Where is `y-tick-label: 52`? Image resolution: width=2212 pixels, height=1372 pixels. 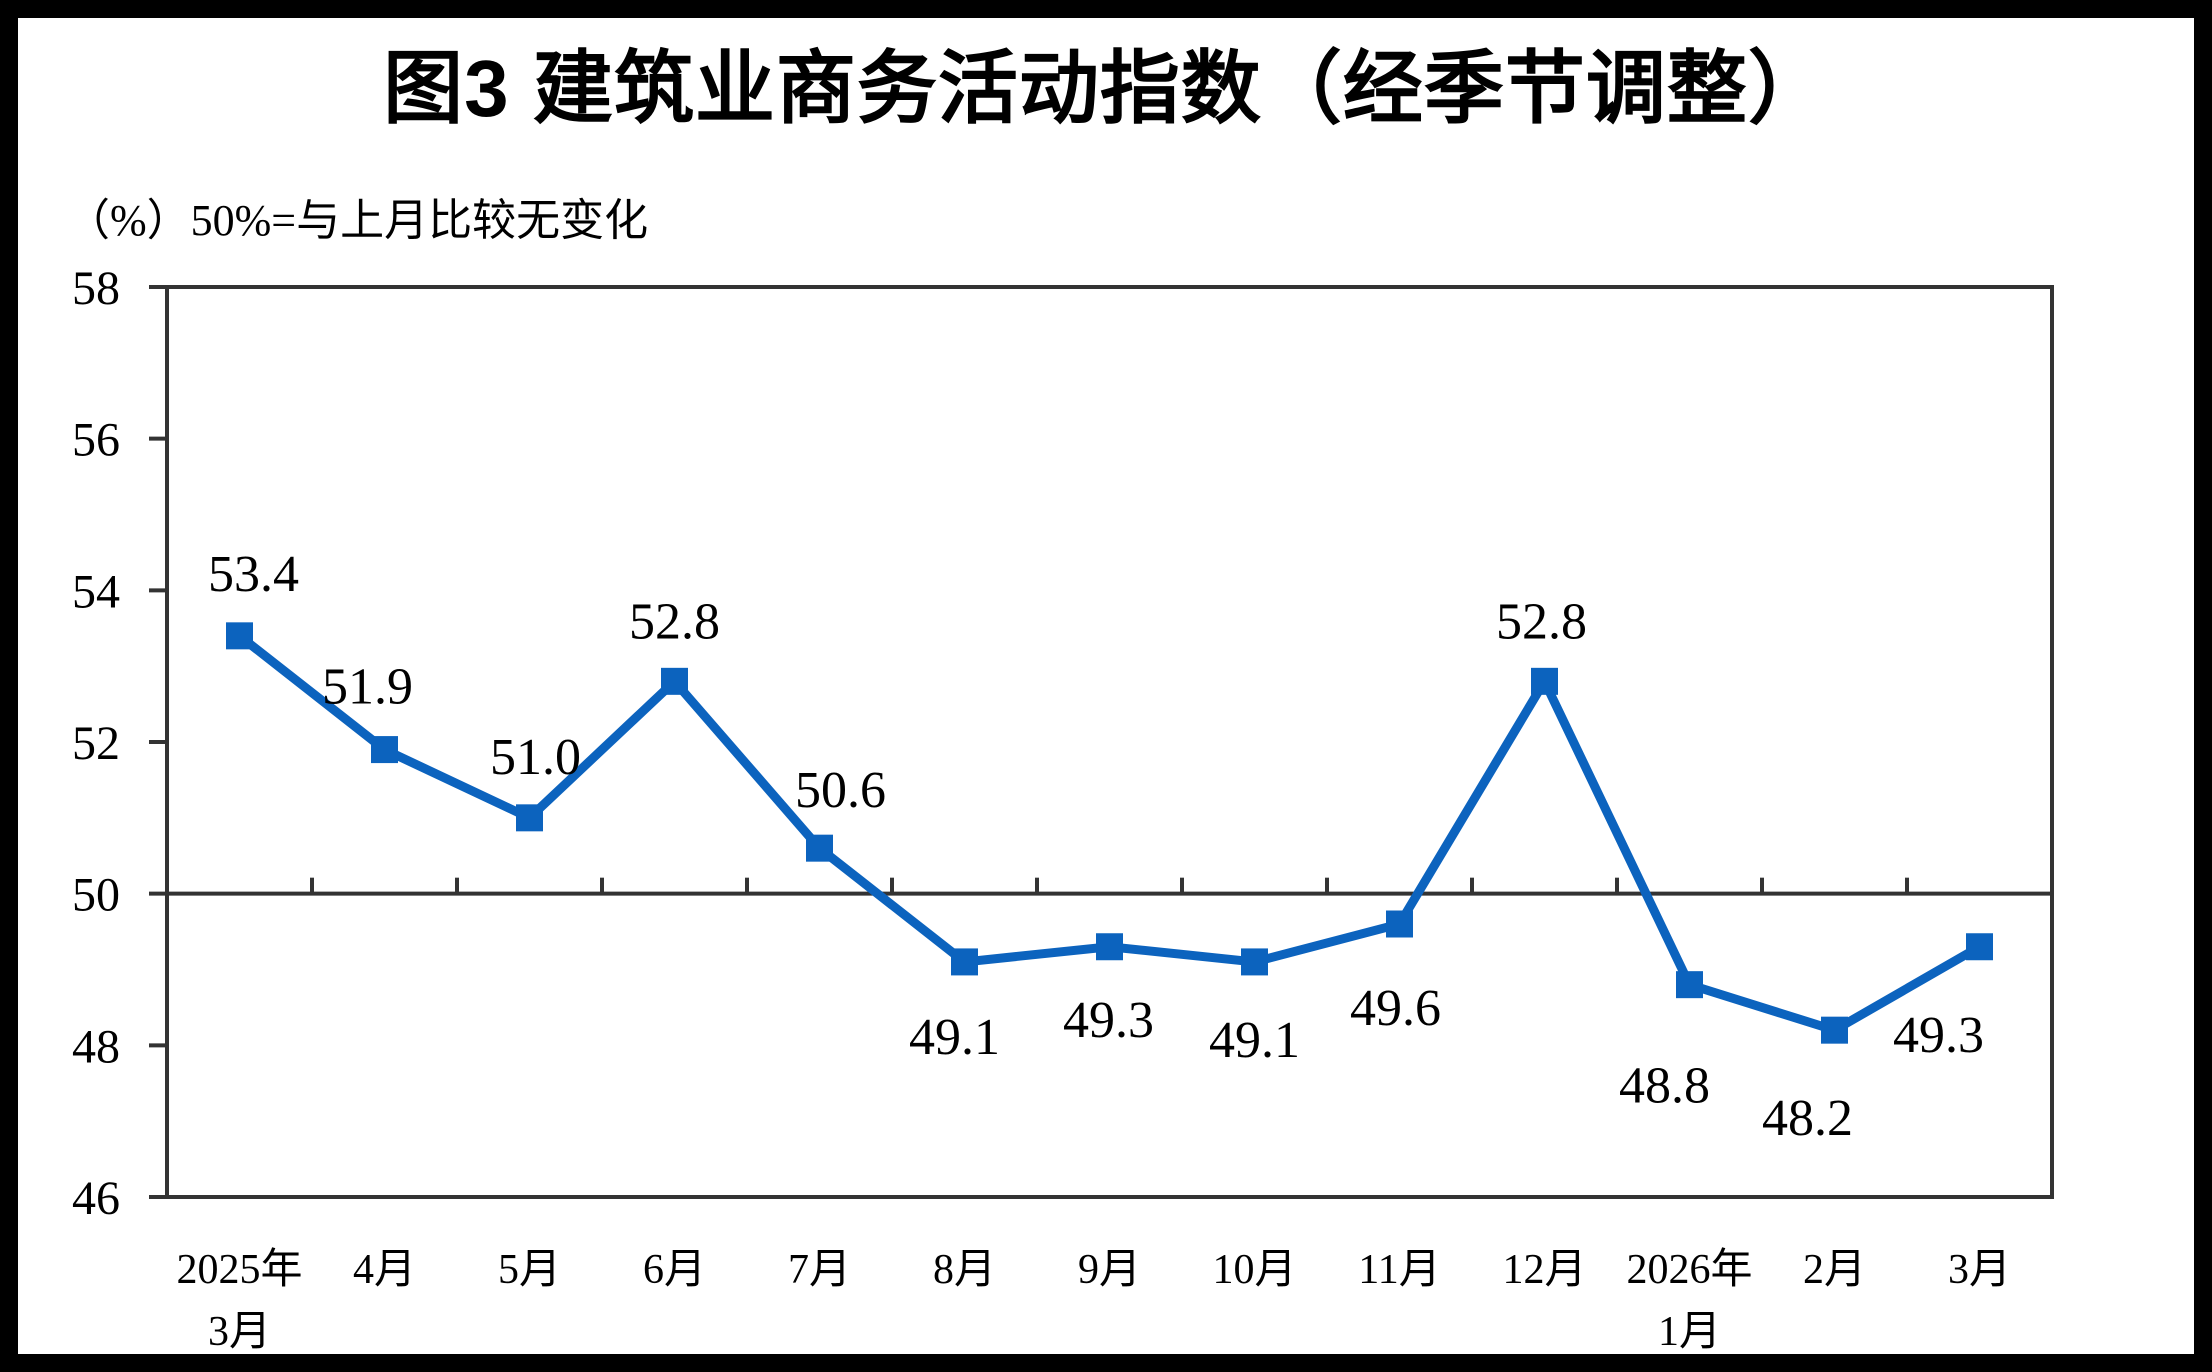 y-tick-label: 52 is located at coordinates (96, 743).